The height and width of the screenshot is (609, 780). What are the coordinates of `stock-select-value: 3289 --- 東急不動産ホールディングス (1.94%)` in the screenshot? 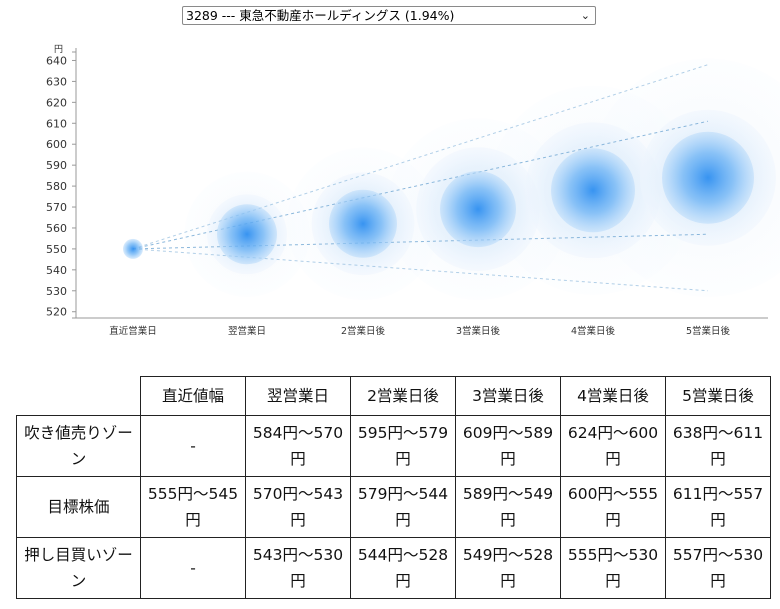 It's located at (320, 15).